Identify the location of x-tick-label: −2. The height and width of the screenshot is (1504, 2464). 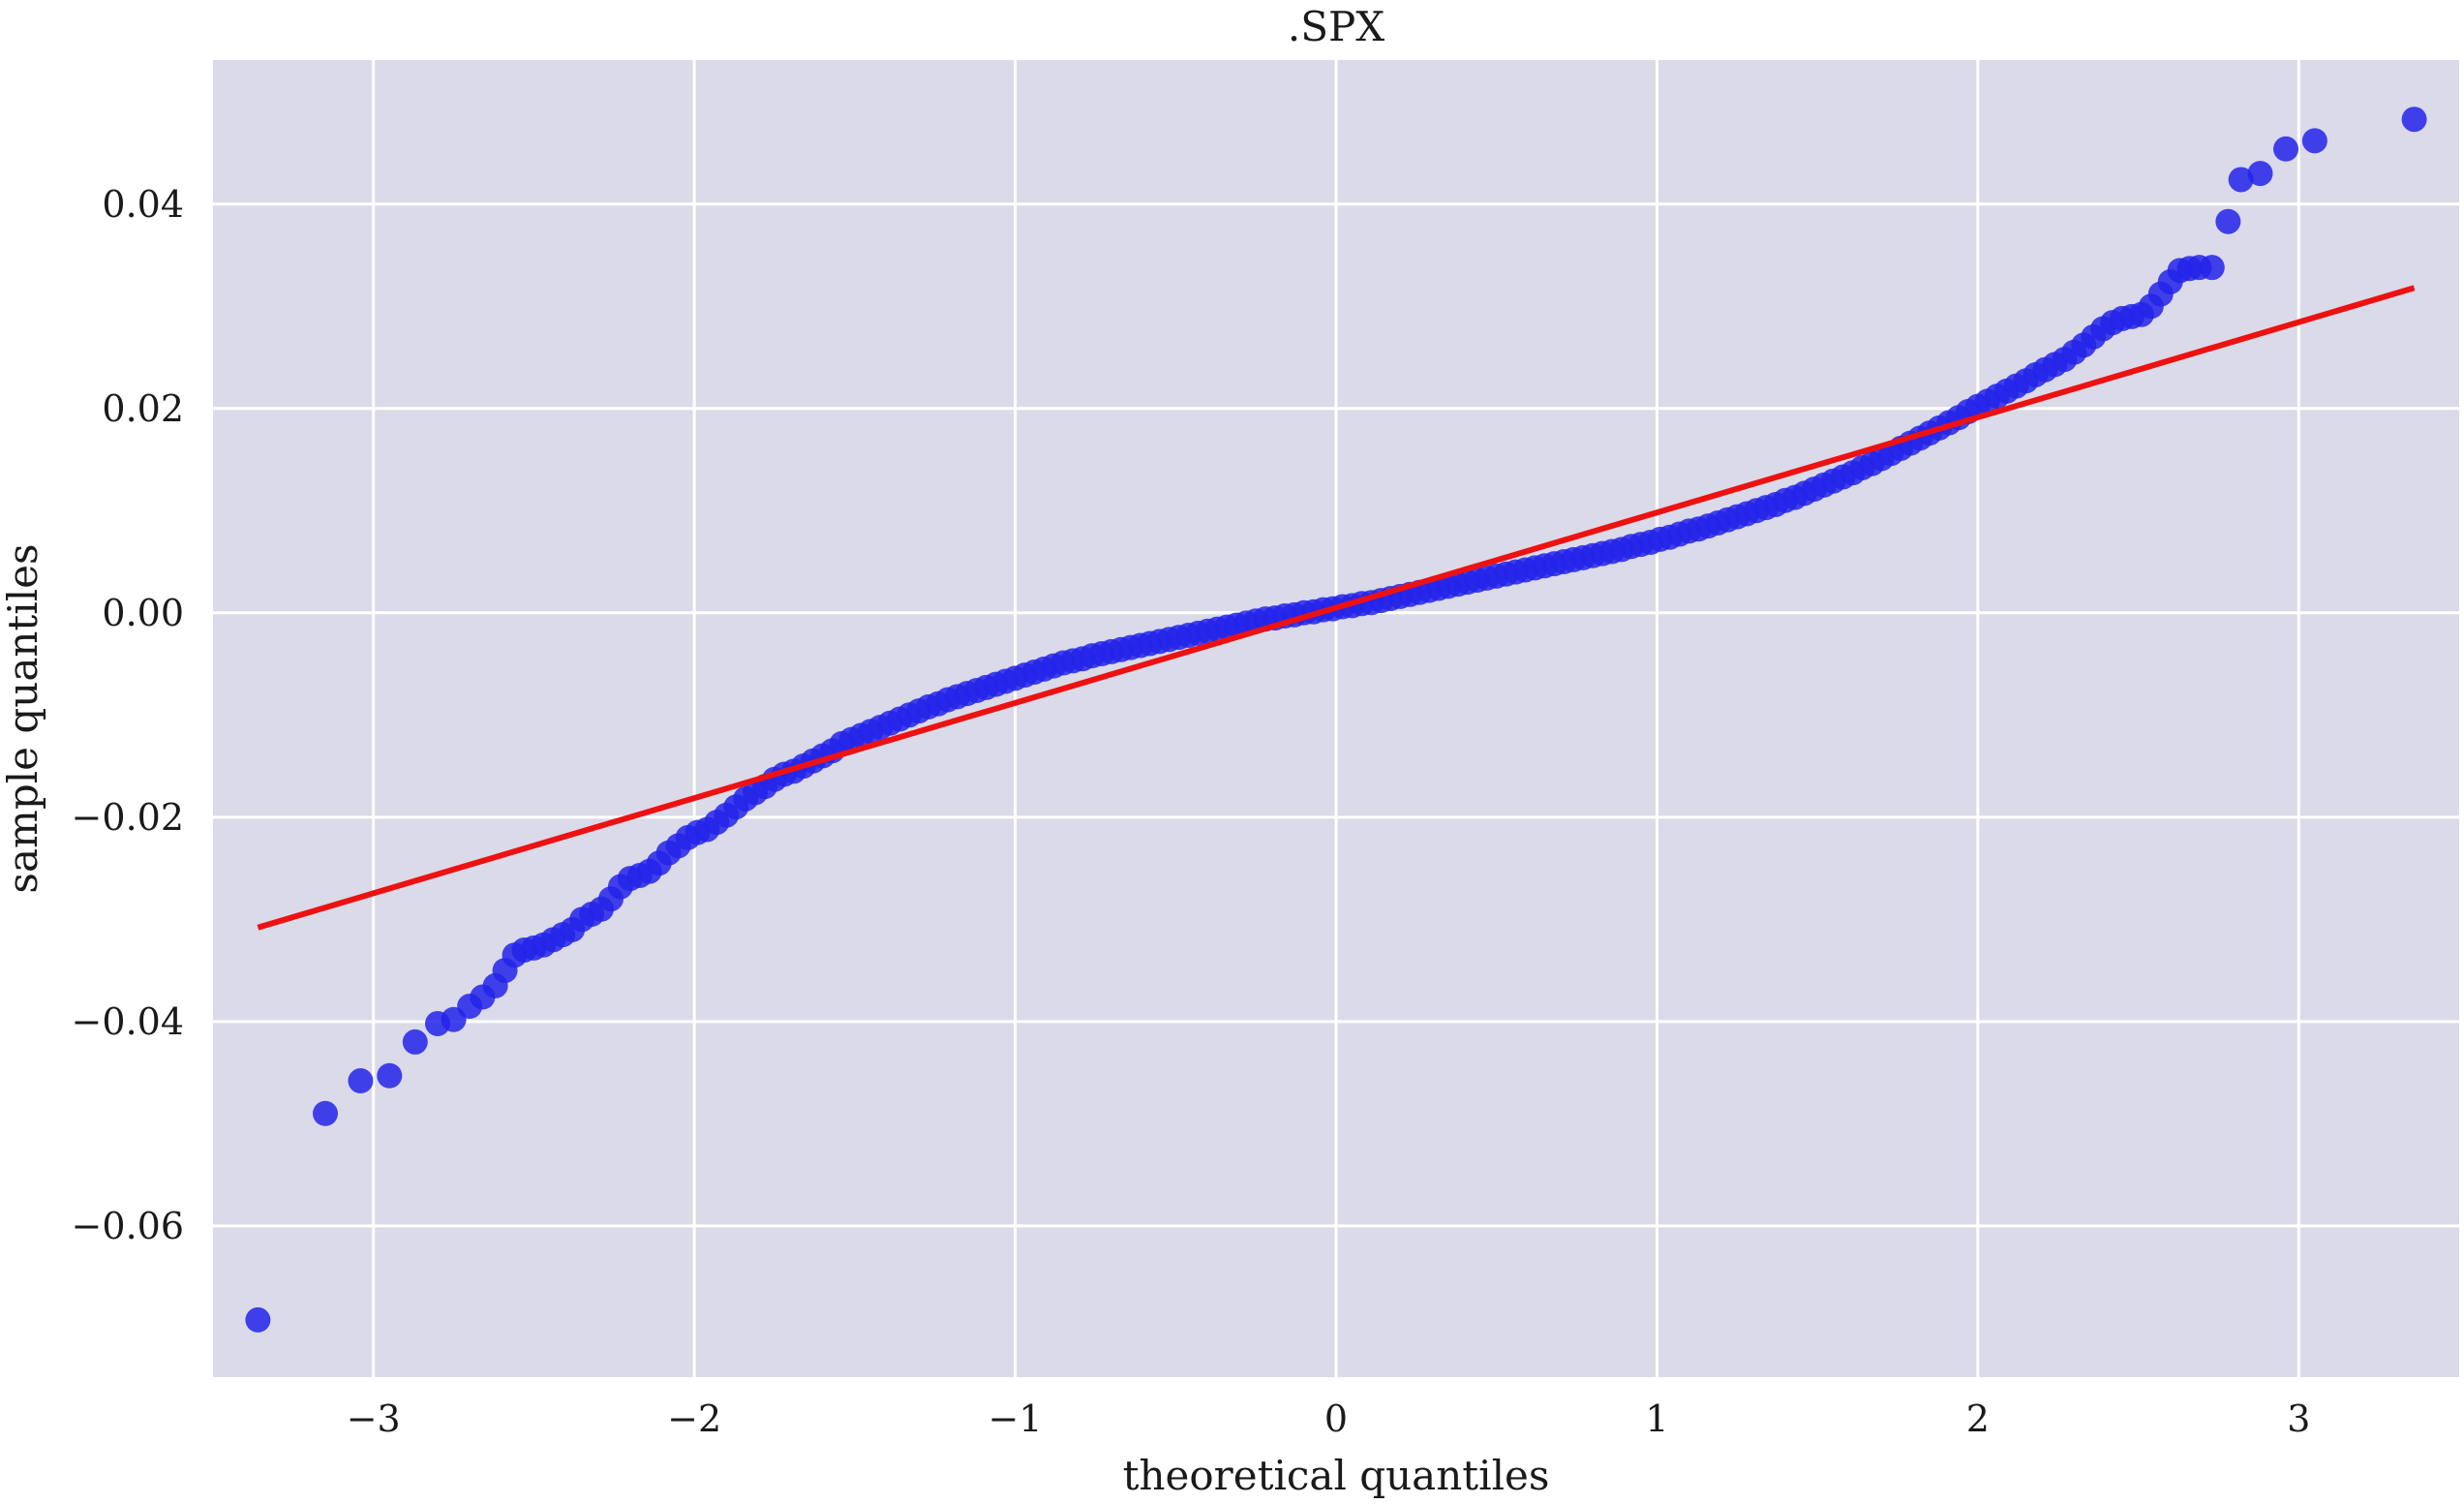
(694, 1418).